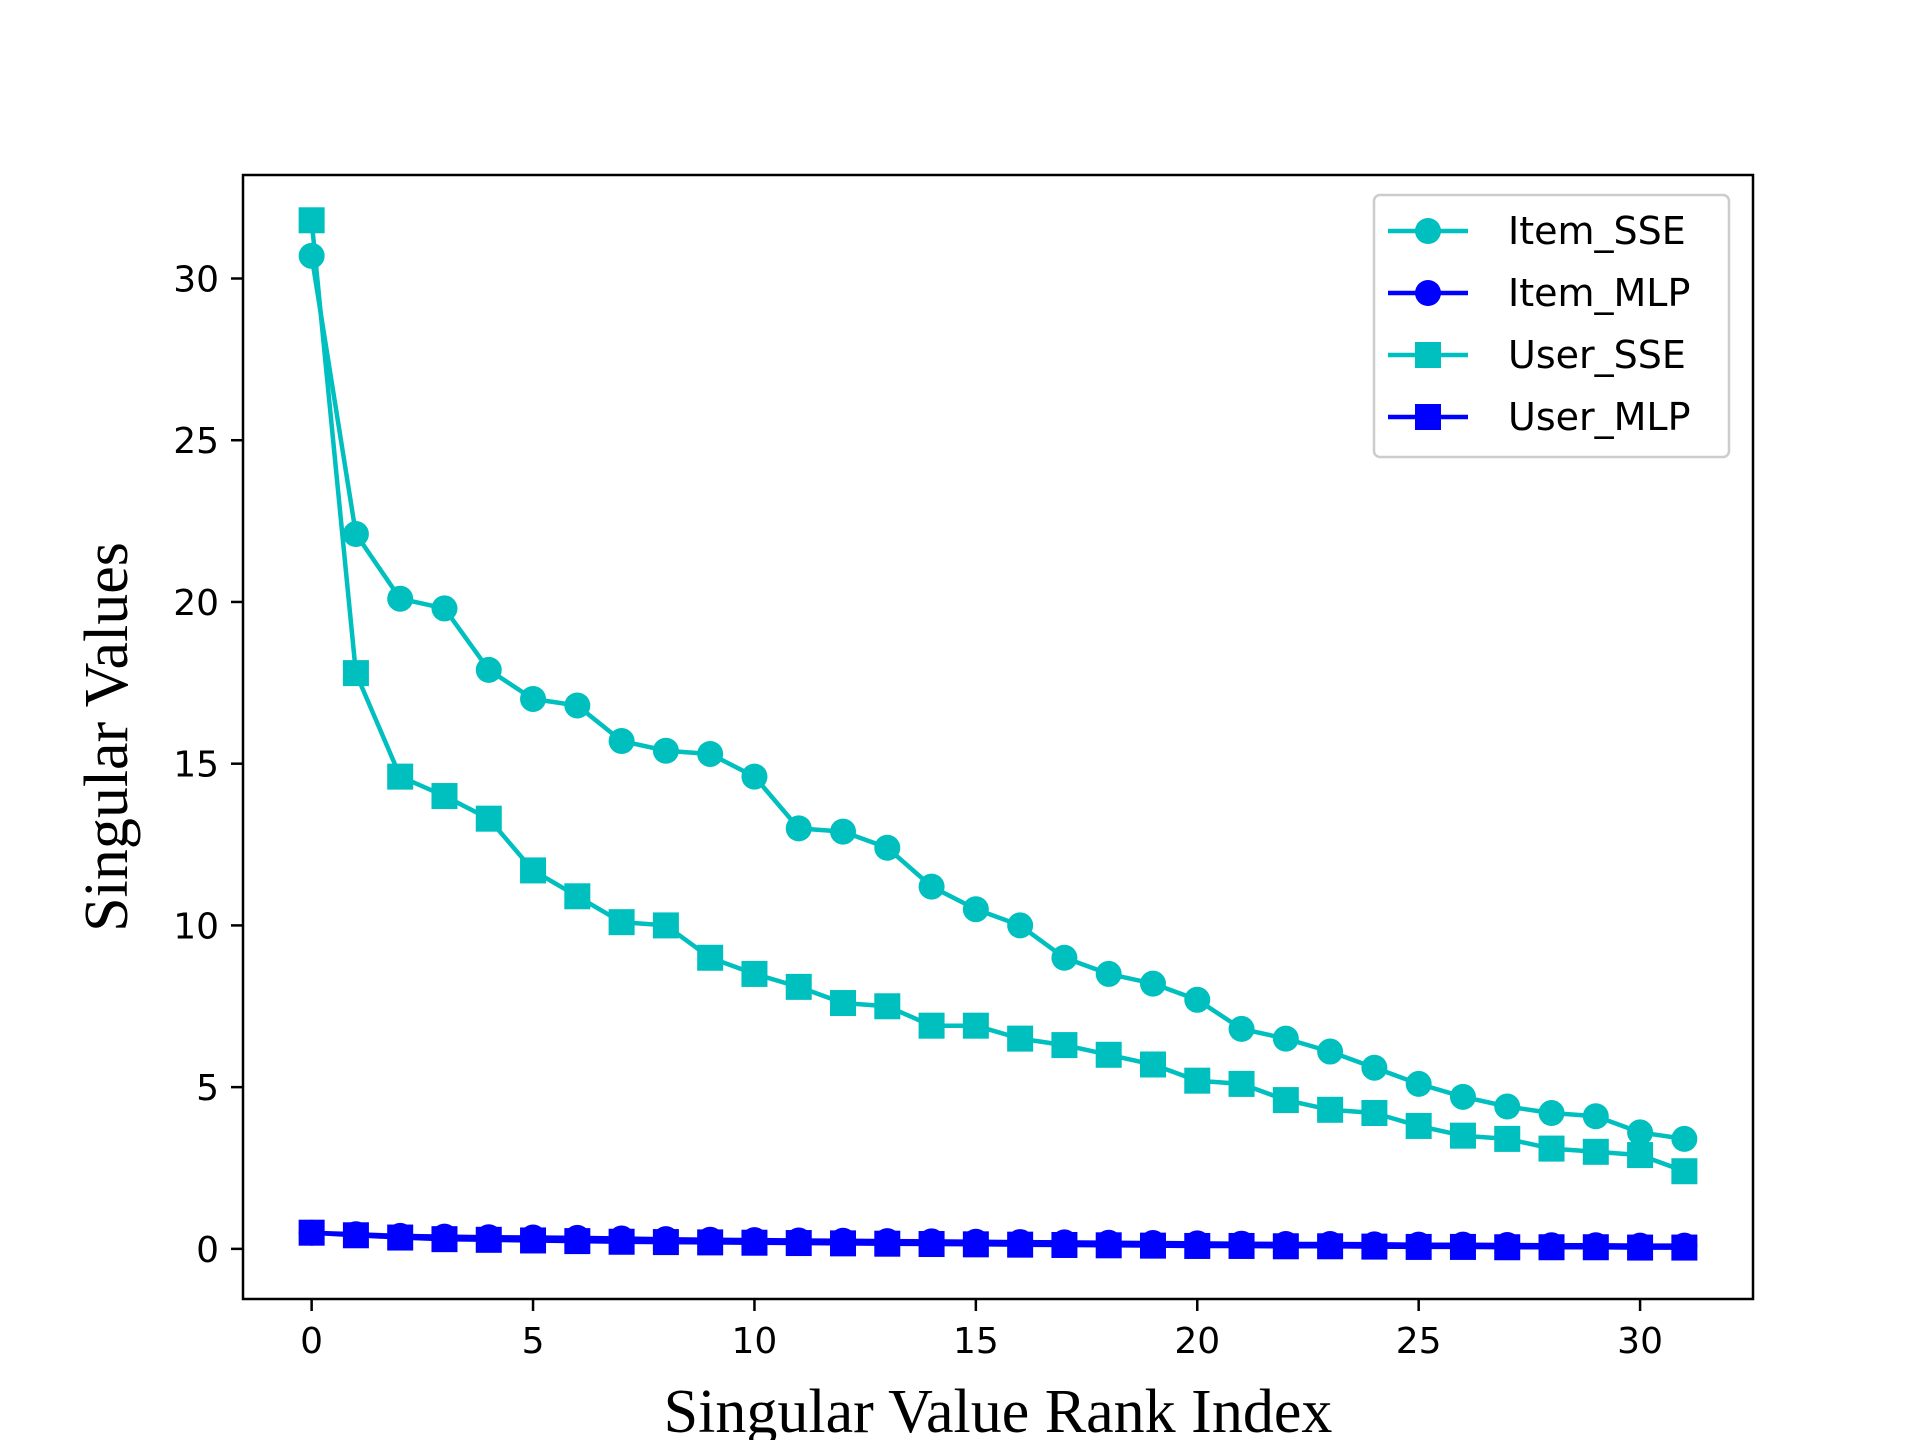 The height and width of the screenshot is (1445, 1920). What do you see at coordinates (1599, 293) in the screenshot?
I see `legend-label-item-mlp: Item_MLP` at bounding box center [1599, 293].